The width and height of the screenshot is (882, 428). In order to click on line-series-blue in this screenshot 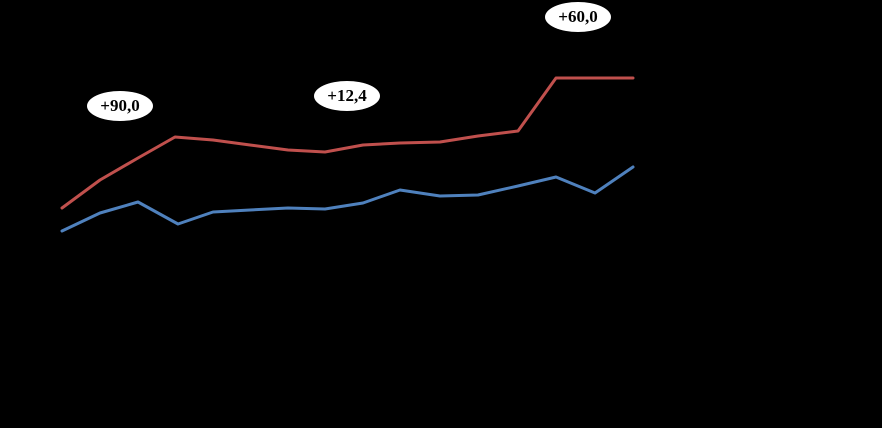, I will do `click(347, 199)`.